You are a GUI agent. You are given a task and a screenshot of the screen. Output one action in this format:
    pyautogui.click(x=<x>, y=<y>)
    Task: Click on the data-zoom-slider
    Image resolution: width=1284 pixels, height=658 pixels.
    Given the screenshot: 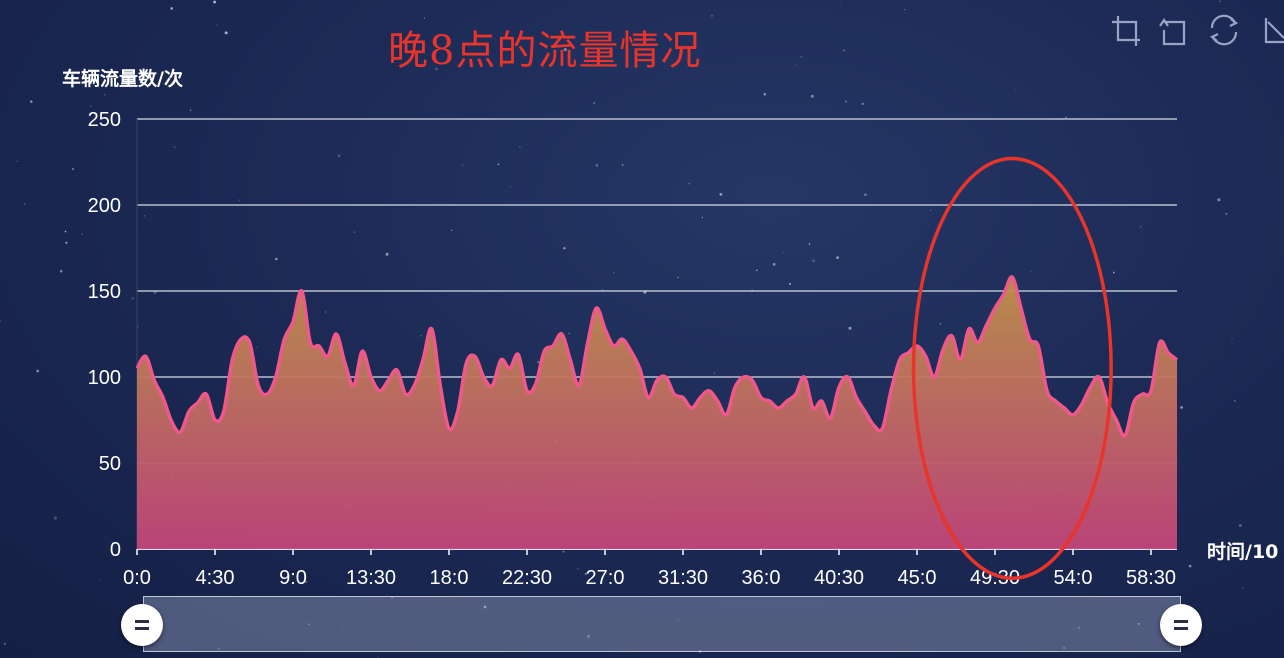 What is the action you would take?
    pyautogui.click(x=662, y=624)
    